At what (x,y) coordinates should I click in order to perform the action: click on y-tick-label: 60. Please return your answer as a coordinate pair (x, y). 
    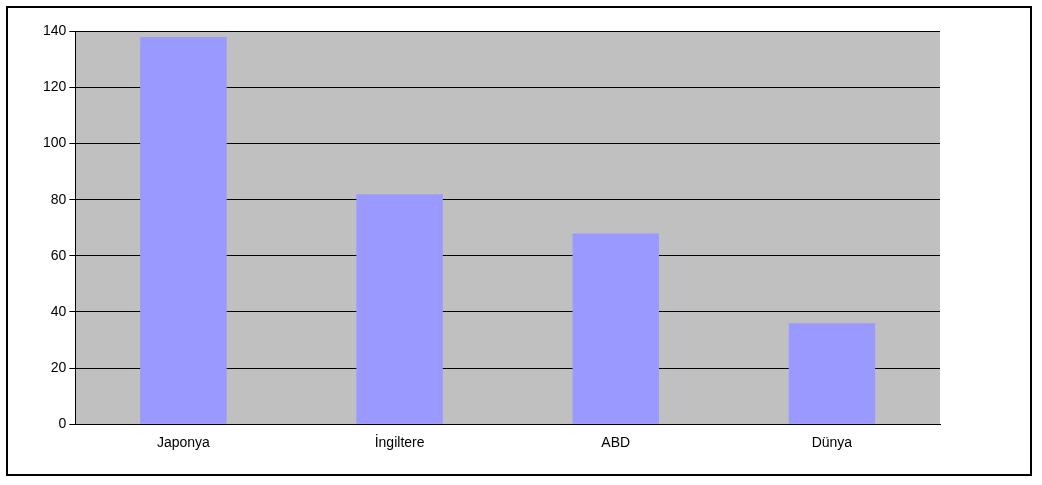
    Looking at the image, I should click on (58, 254).